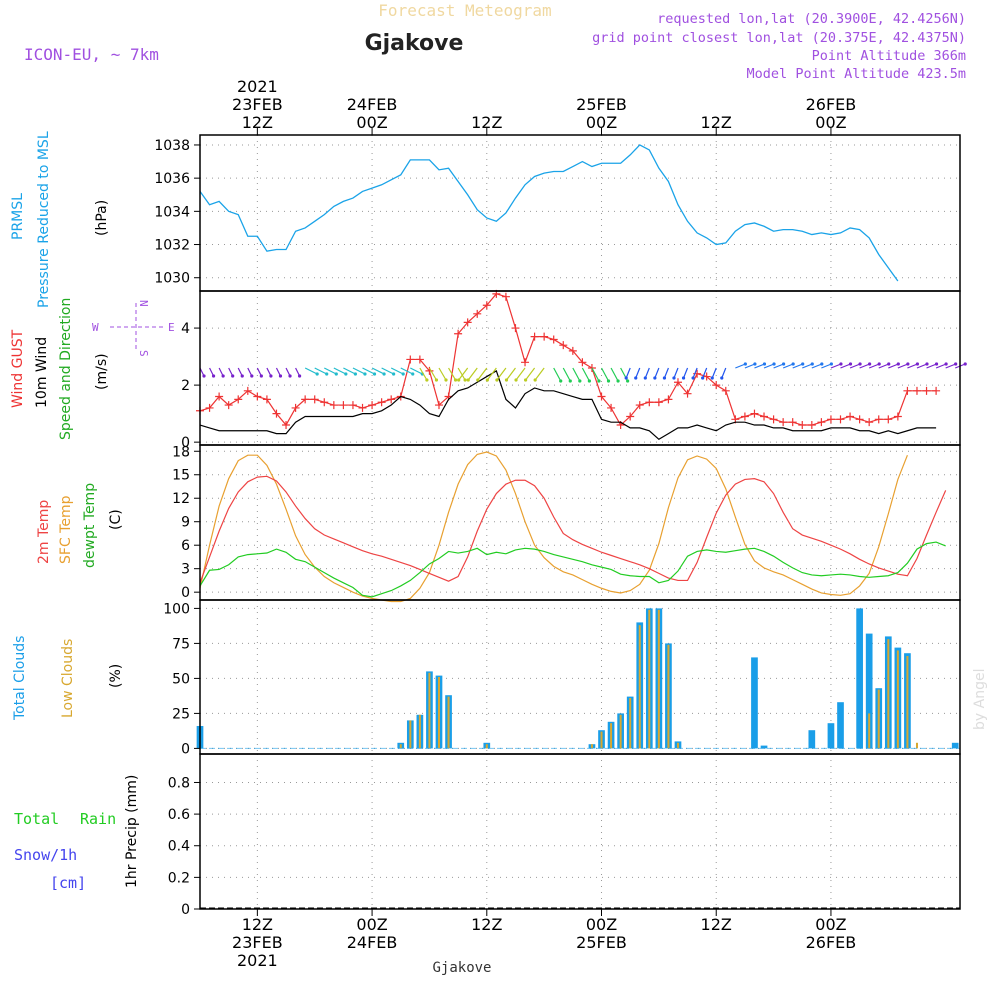 This screenshot has height=1000, width=1000. I want to click on pressure-panel, so click(580, 213).